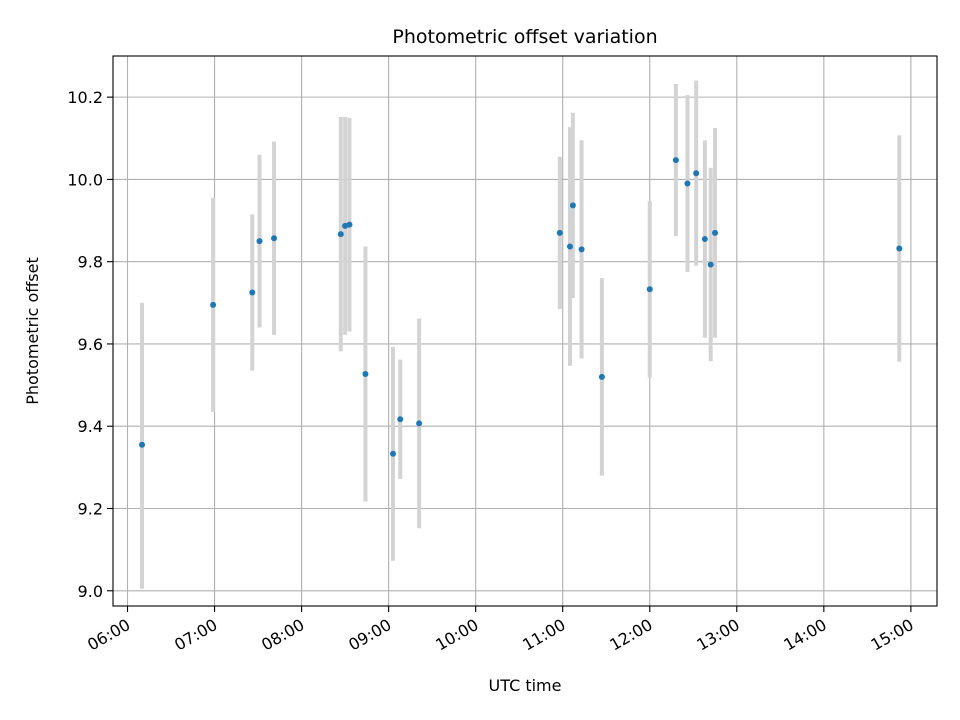 This screenshot has width=960, height=720. What do you see at coordinates (90, 591) in the screenshot?
I see `y-tick-label: 9.0` at bounding box center [90, 591].